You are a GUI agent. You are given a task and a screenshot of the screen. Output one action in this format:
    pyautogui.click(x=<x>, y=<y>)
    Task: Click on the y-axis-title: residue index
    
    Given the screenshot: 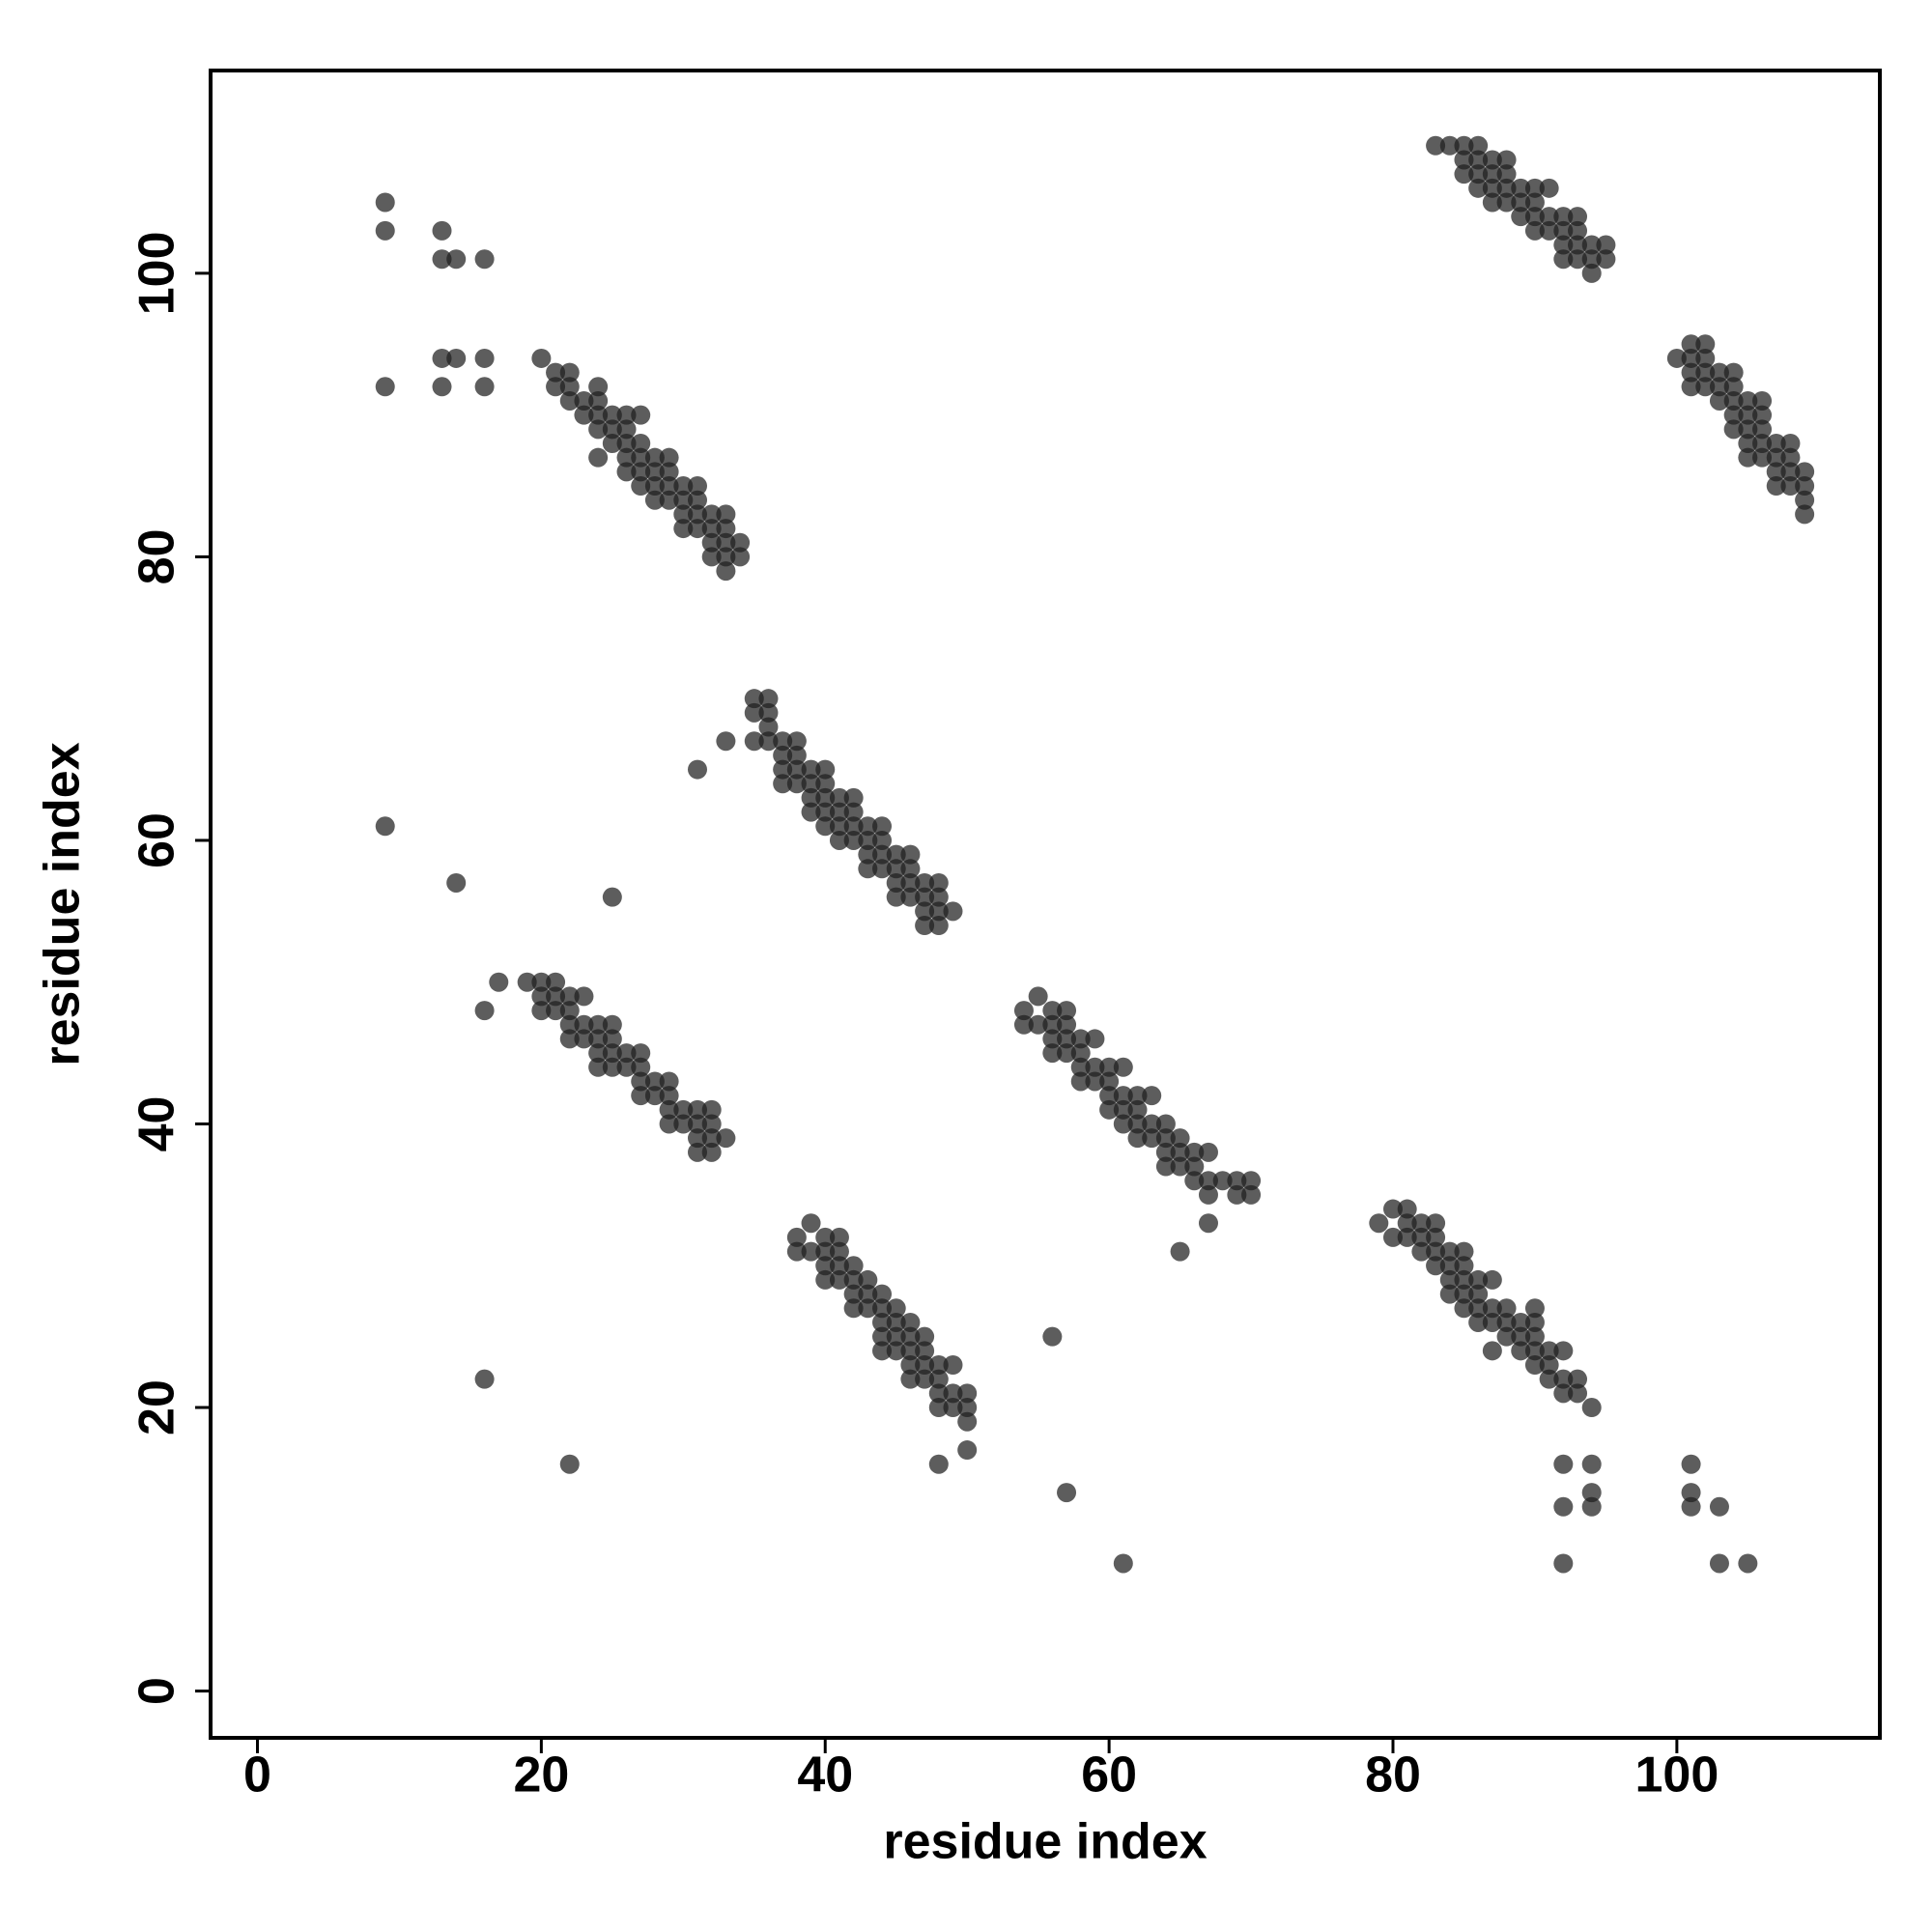 What is the action you would take?
    pyautogui.click(x=63, y=903)
    